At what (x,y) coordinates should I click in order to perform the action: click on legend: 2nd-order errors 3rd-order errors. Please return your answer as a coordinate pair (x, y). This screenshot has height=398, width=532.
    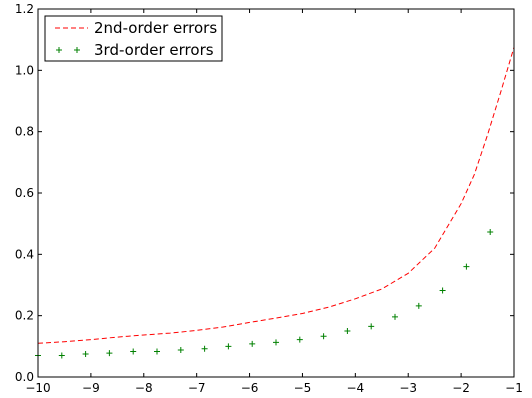
    Looking at the image, I should click on (133, 38).